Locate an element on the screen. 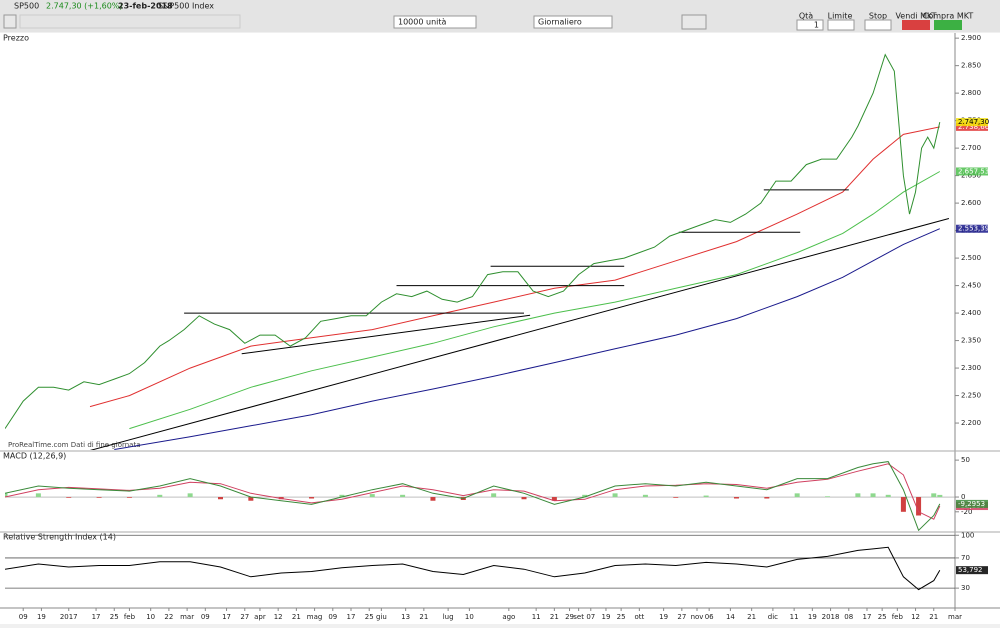 This screenshot has height=628, width=1000. buy-button is located at coordinates (948, 25).